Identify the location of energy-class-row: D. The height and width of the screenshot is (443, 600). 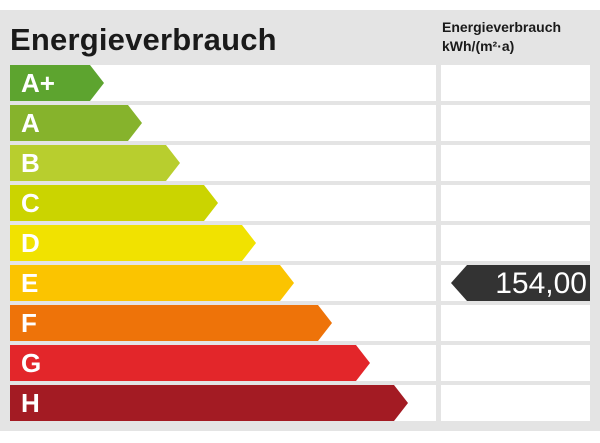
(300, 243).